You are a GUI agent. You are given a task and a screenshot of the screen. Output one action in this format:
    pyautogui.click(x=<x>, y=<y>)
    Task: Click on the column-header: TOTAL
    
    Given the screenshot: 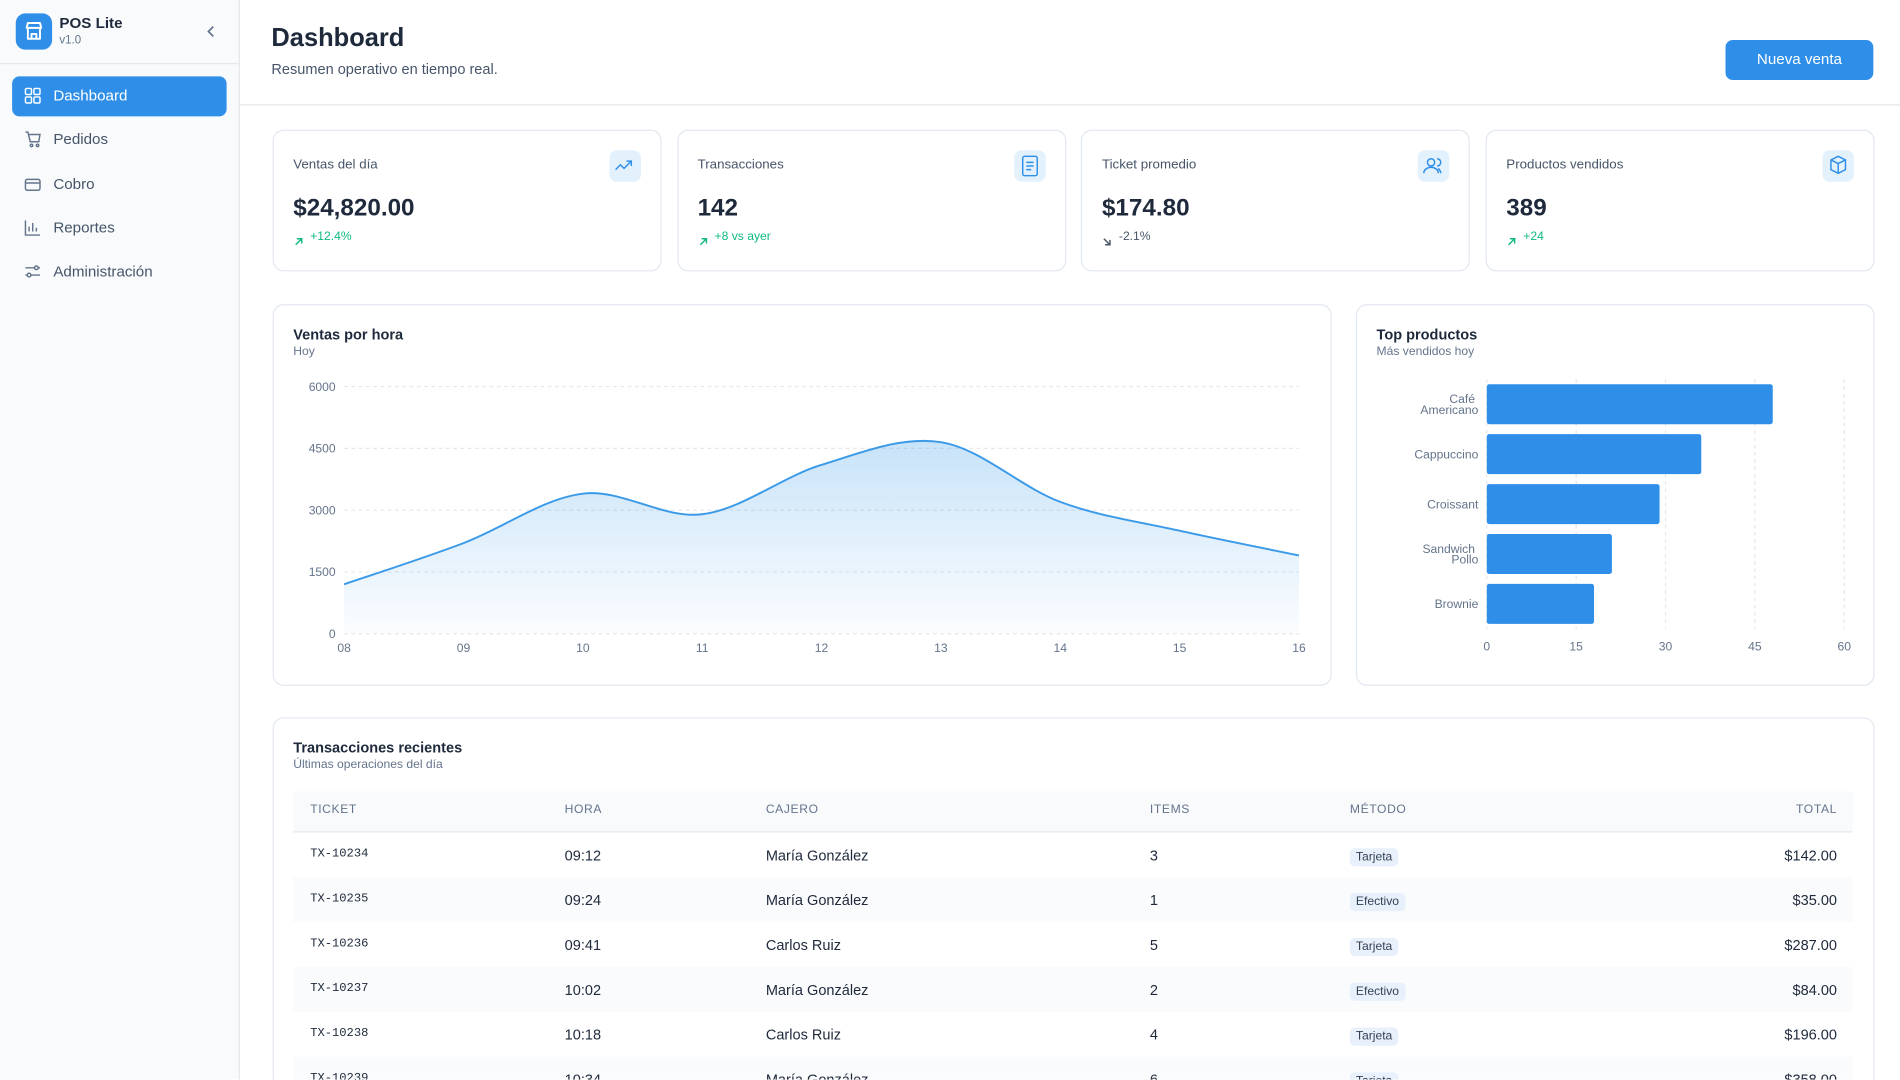 What is the action you would take?
    pyautogui.click(x=1816, y=810)
    